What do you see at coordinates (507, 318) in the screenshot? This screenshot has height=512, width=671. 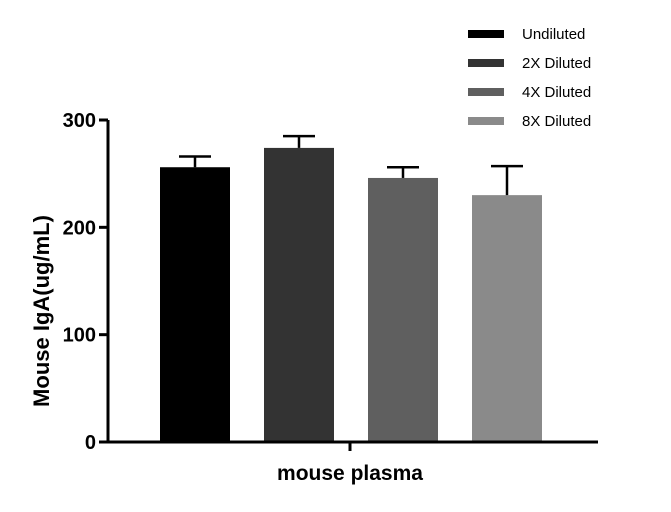 I see `bar-8x-diluted` at bounding box center [507, 318].